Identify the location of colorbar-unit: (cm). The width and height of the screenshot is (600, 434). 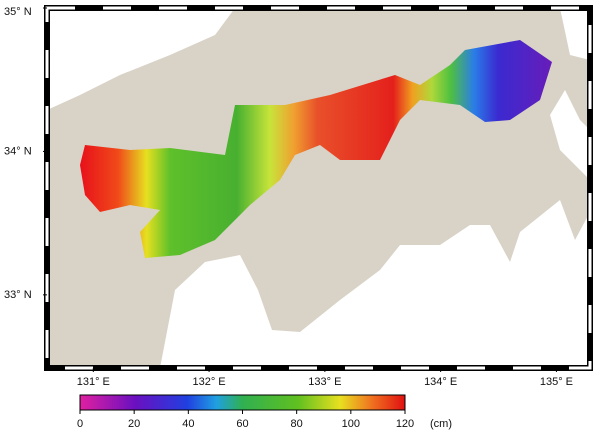
(441, 424).